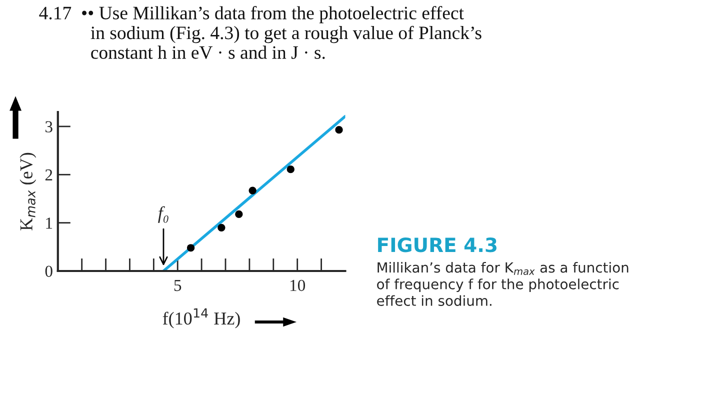  Describe the element at coordinates (502, 284) in the screenshot. I see `text: Millikan’s data for K$_{max}$ as a function of frequency f for the photoelectric effect in sodium.` at that location.